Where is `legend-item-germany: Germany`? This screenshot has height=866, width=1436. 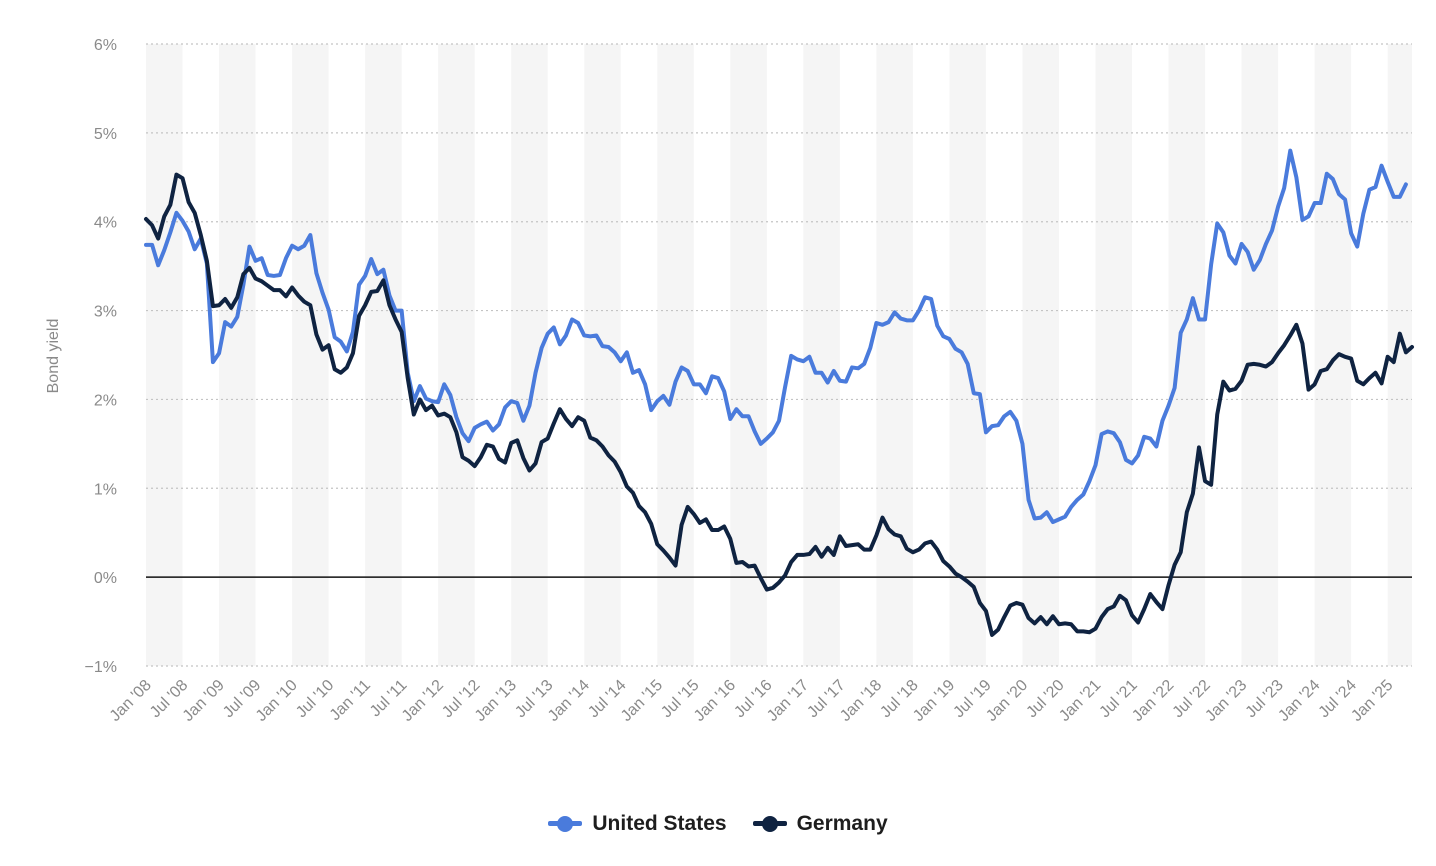
legend-item-germany: Germany is located at coordinates (820, 824).